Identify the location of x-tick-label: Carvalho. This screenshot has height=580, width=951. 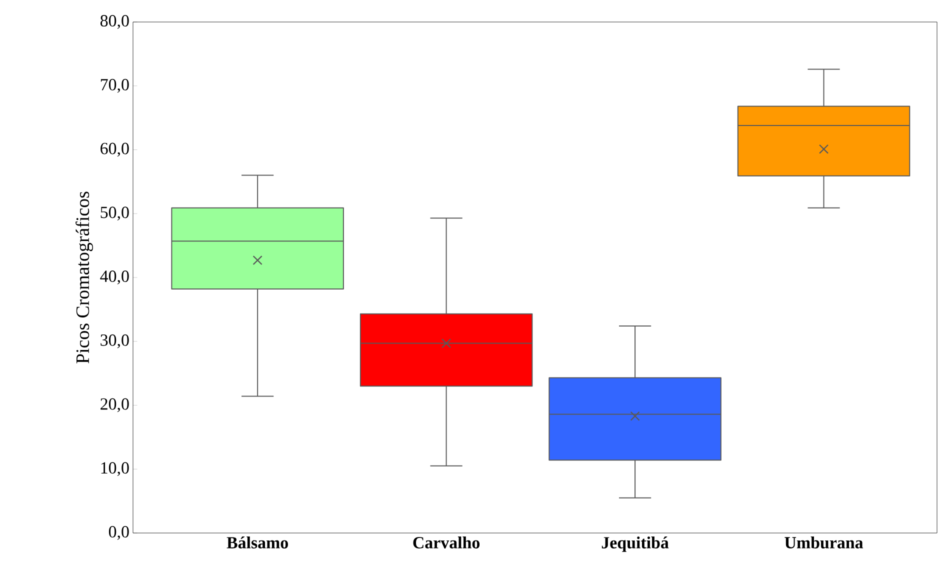
(446, 542).